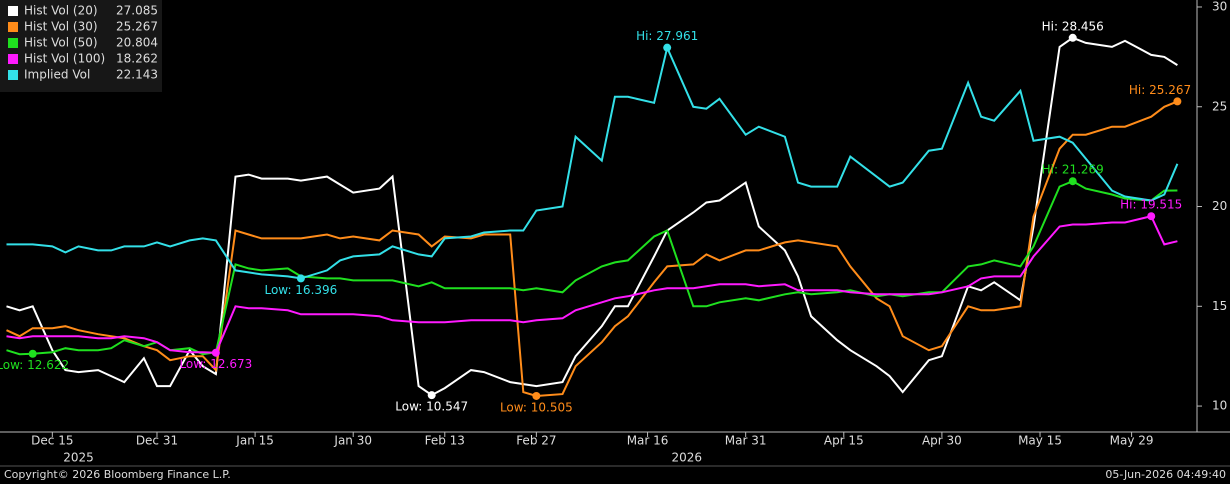  Describe the element at coordinates (844, 441) in the screenshot. I see `x-tick-label: Apr 15` at that location.